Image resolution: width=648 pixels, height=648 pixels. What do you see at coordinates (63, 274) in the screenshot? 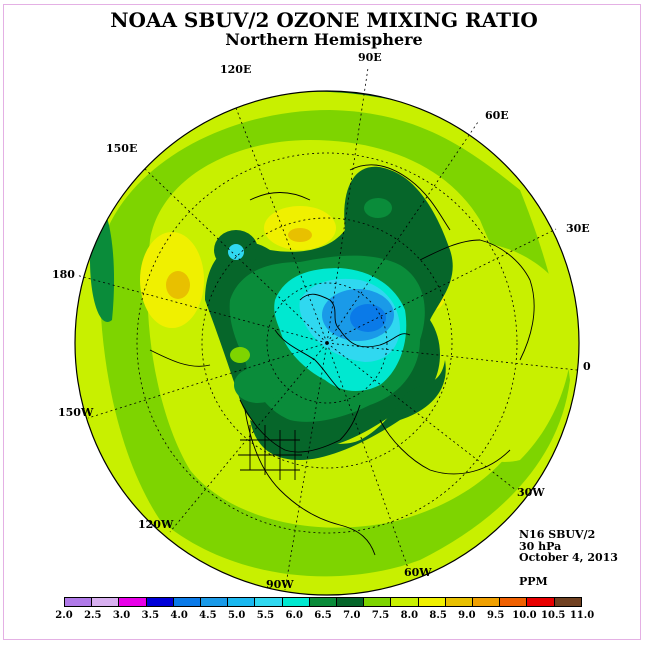
I see `lon-label-180: 180` at bounding box center [63, 274].